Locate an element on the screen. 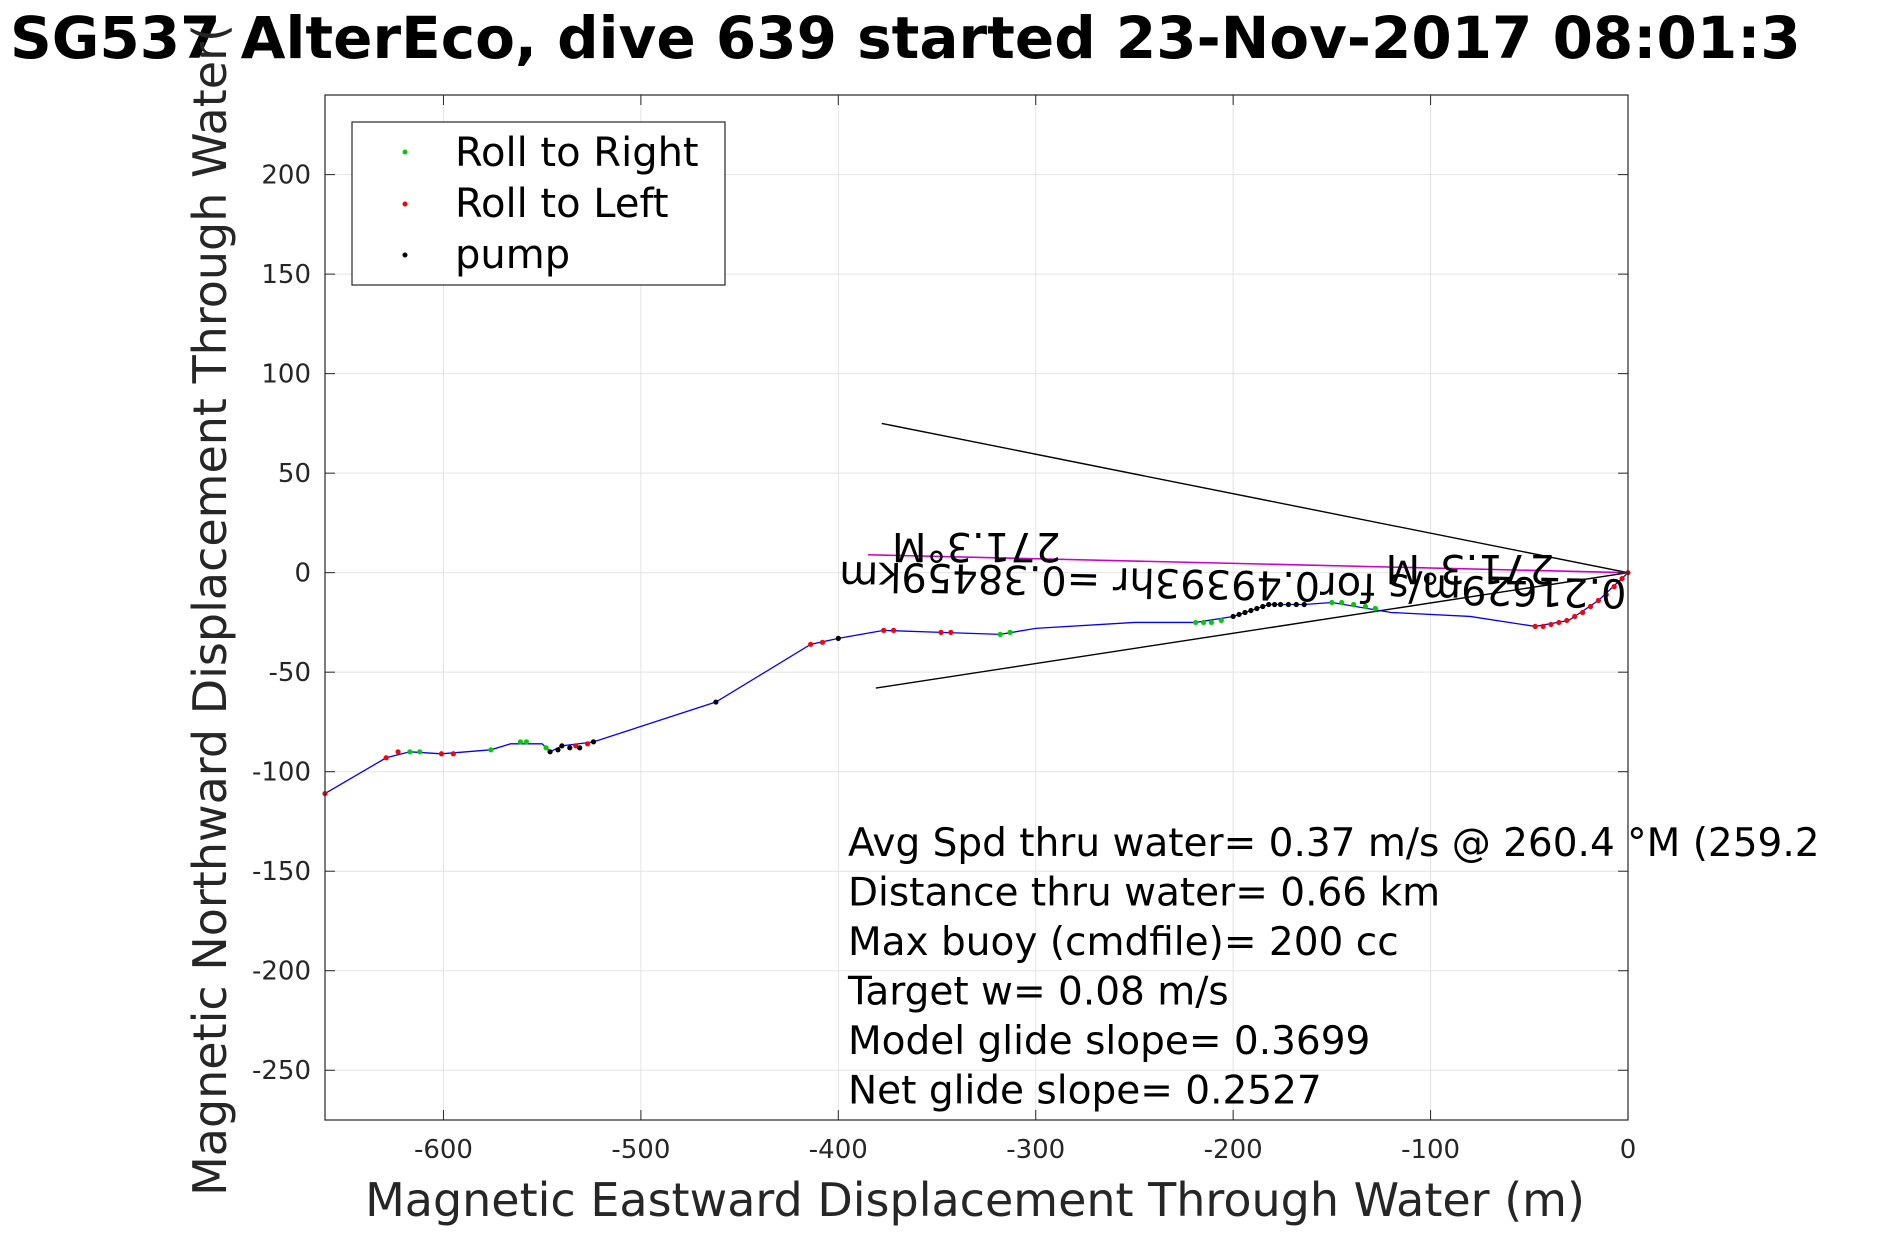 This screenshot has width=1890, height=1260. y-tick-label: -250 is located at coordinates (281, 1071).